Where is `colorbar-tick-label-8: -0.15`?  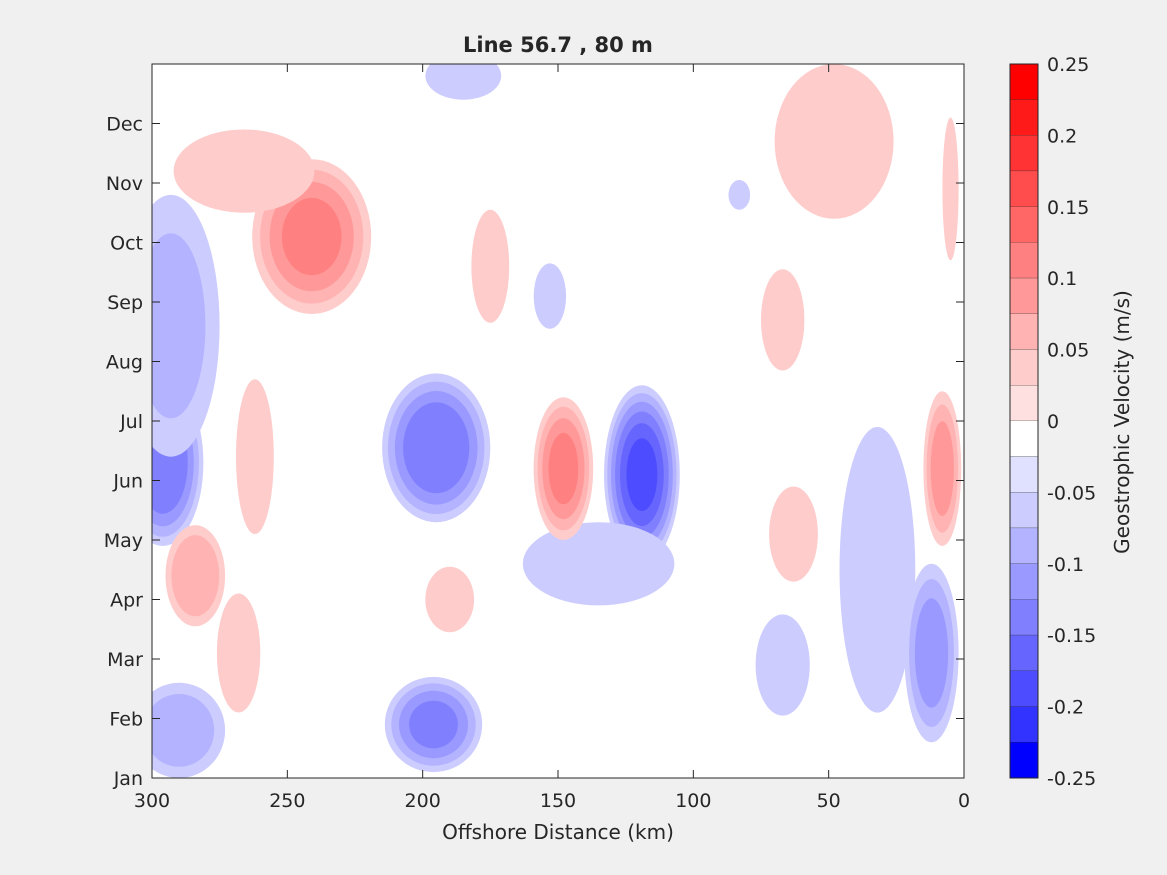 colorbar-tick-label-8: -0.15 is located at coordinates (1071, 636).